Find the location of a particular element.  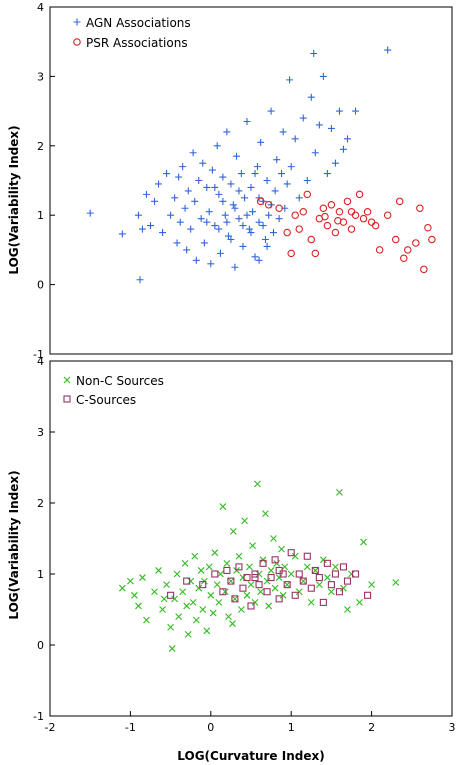

bottom-legend: Non-C Sources C-Sources is located at coordinates (113, 390).